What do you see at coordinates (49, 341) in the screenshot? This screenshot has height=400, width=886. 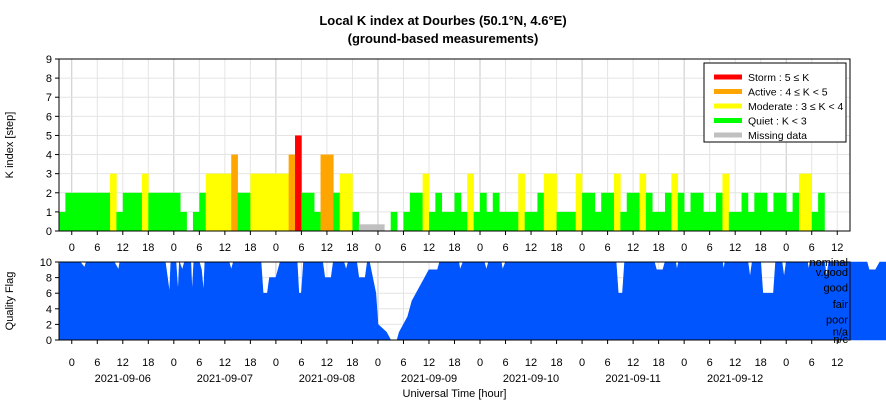 I see `q-ytick-label: 0` at bounding box center [49, 341].